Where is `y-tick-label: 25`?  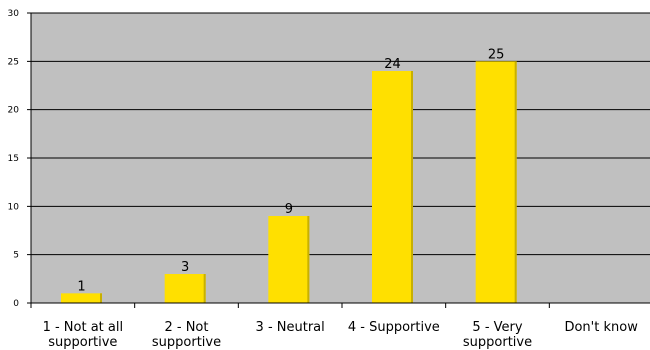 y-tick-label: 25 is located at coordinates (13, 62).